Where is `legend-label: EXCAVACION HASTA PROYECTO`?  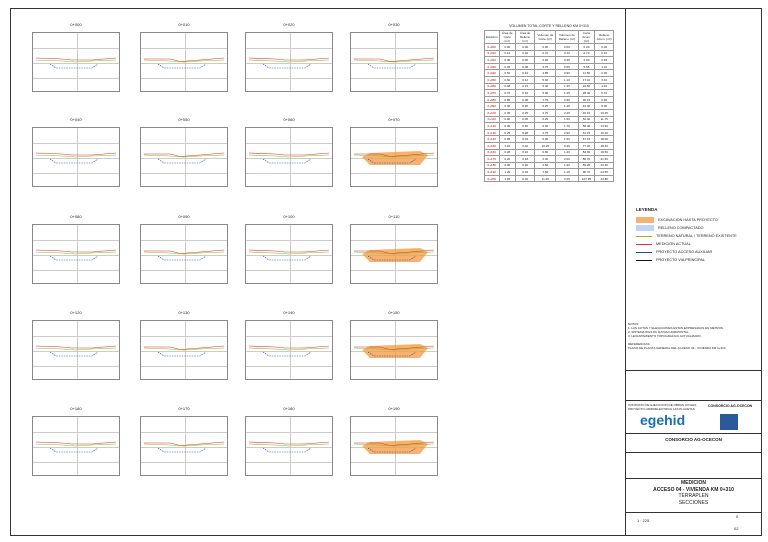
legend-label: EXCAVACION HASTA PROYECTO is located at coordinates (688, 220).